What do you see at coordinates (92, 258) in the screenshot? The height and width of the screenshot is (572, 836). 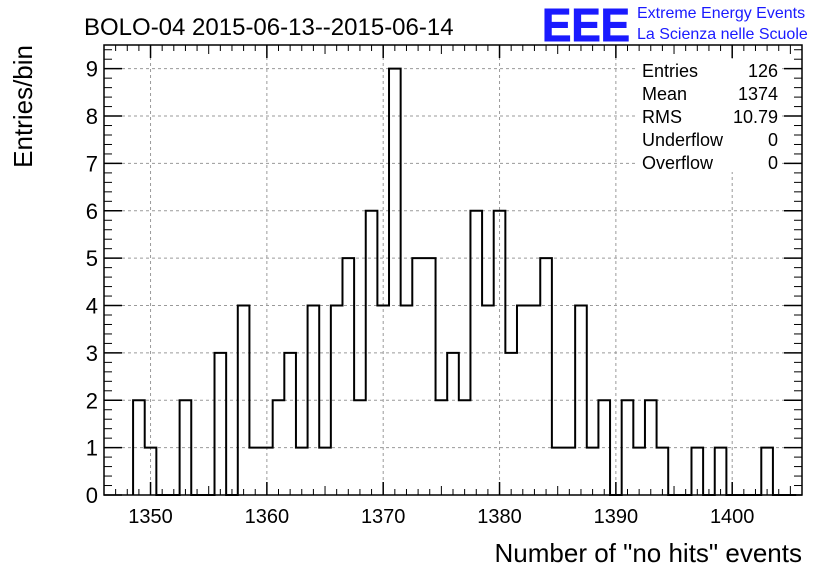 I see `y-tick-label: 5` at bounding box center [92, 258].